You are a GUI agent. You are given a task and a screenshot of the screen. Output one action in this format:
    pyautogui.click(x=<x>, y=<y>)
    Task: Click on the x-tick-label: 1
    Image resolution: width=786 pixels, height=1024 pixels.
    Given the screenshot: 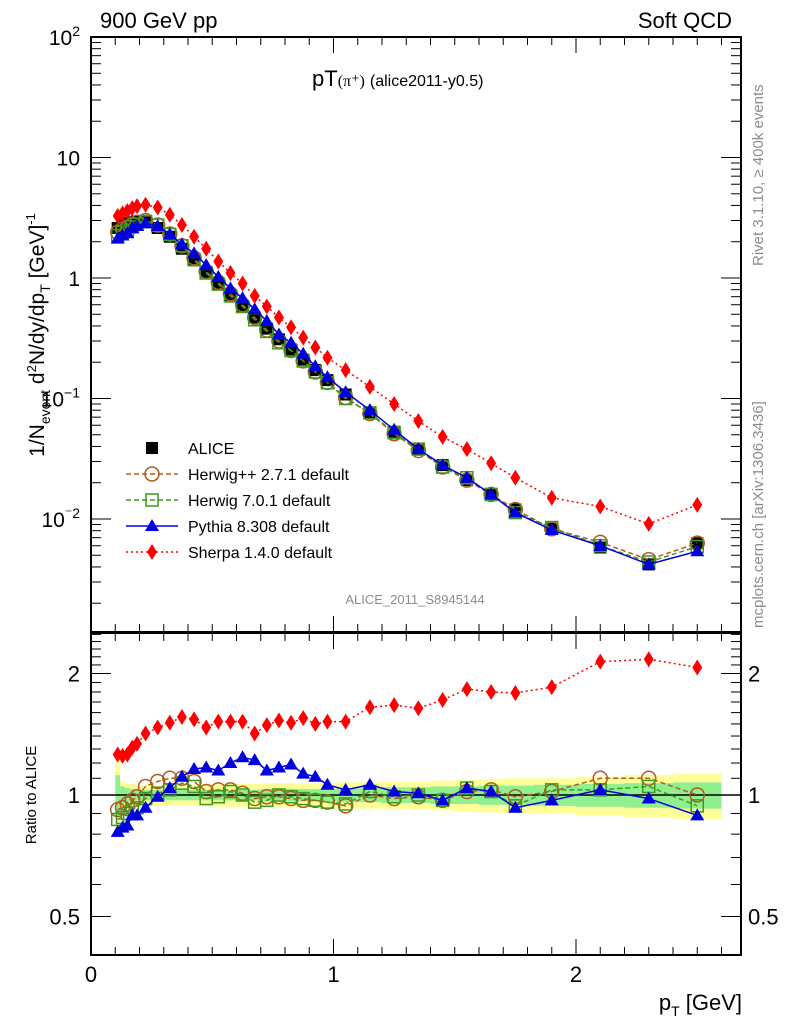 What is the action you would take?
    pyautogui.click(x=333, y=974)
    